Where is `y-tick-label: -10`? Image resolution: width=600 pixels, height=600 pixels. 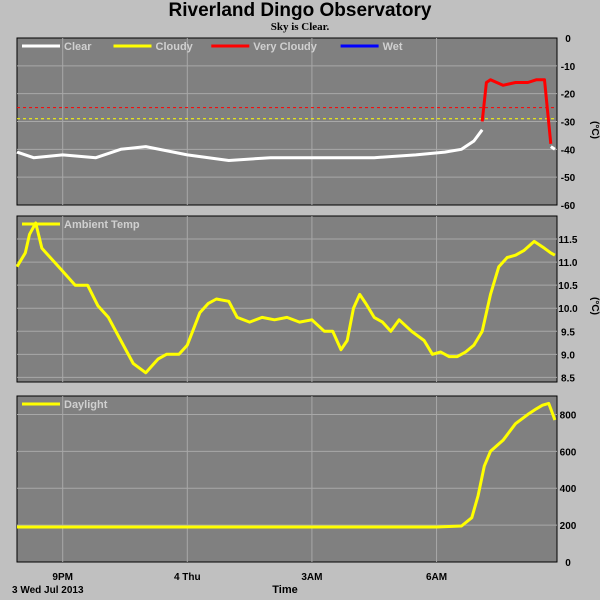 y-tick-label: -10 is located at coordinates (568, 67).